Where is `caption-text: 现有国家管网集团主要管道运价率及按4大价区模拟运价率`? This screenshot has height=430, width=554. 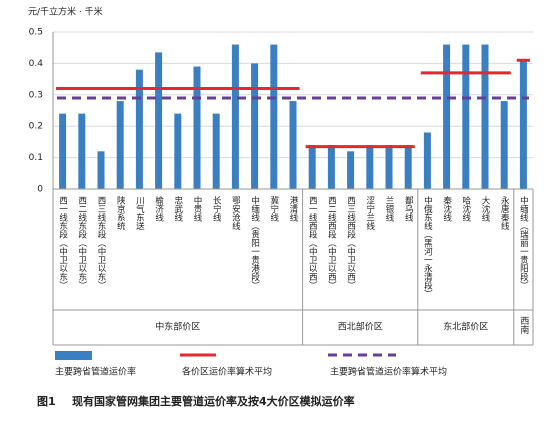 caption-text: 现有国家管网集团主要管道运价率及按4大价区模拟运价率 is located at coordinates (213, 401).